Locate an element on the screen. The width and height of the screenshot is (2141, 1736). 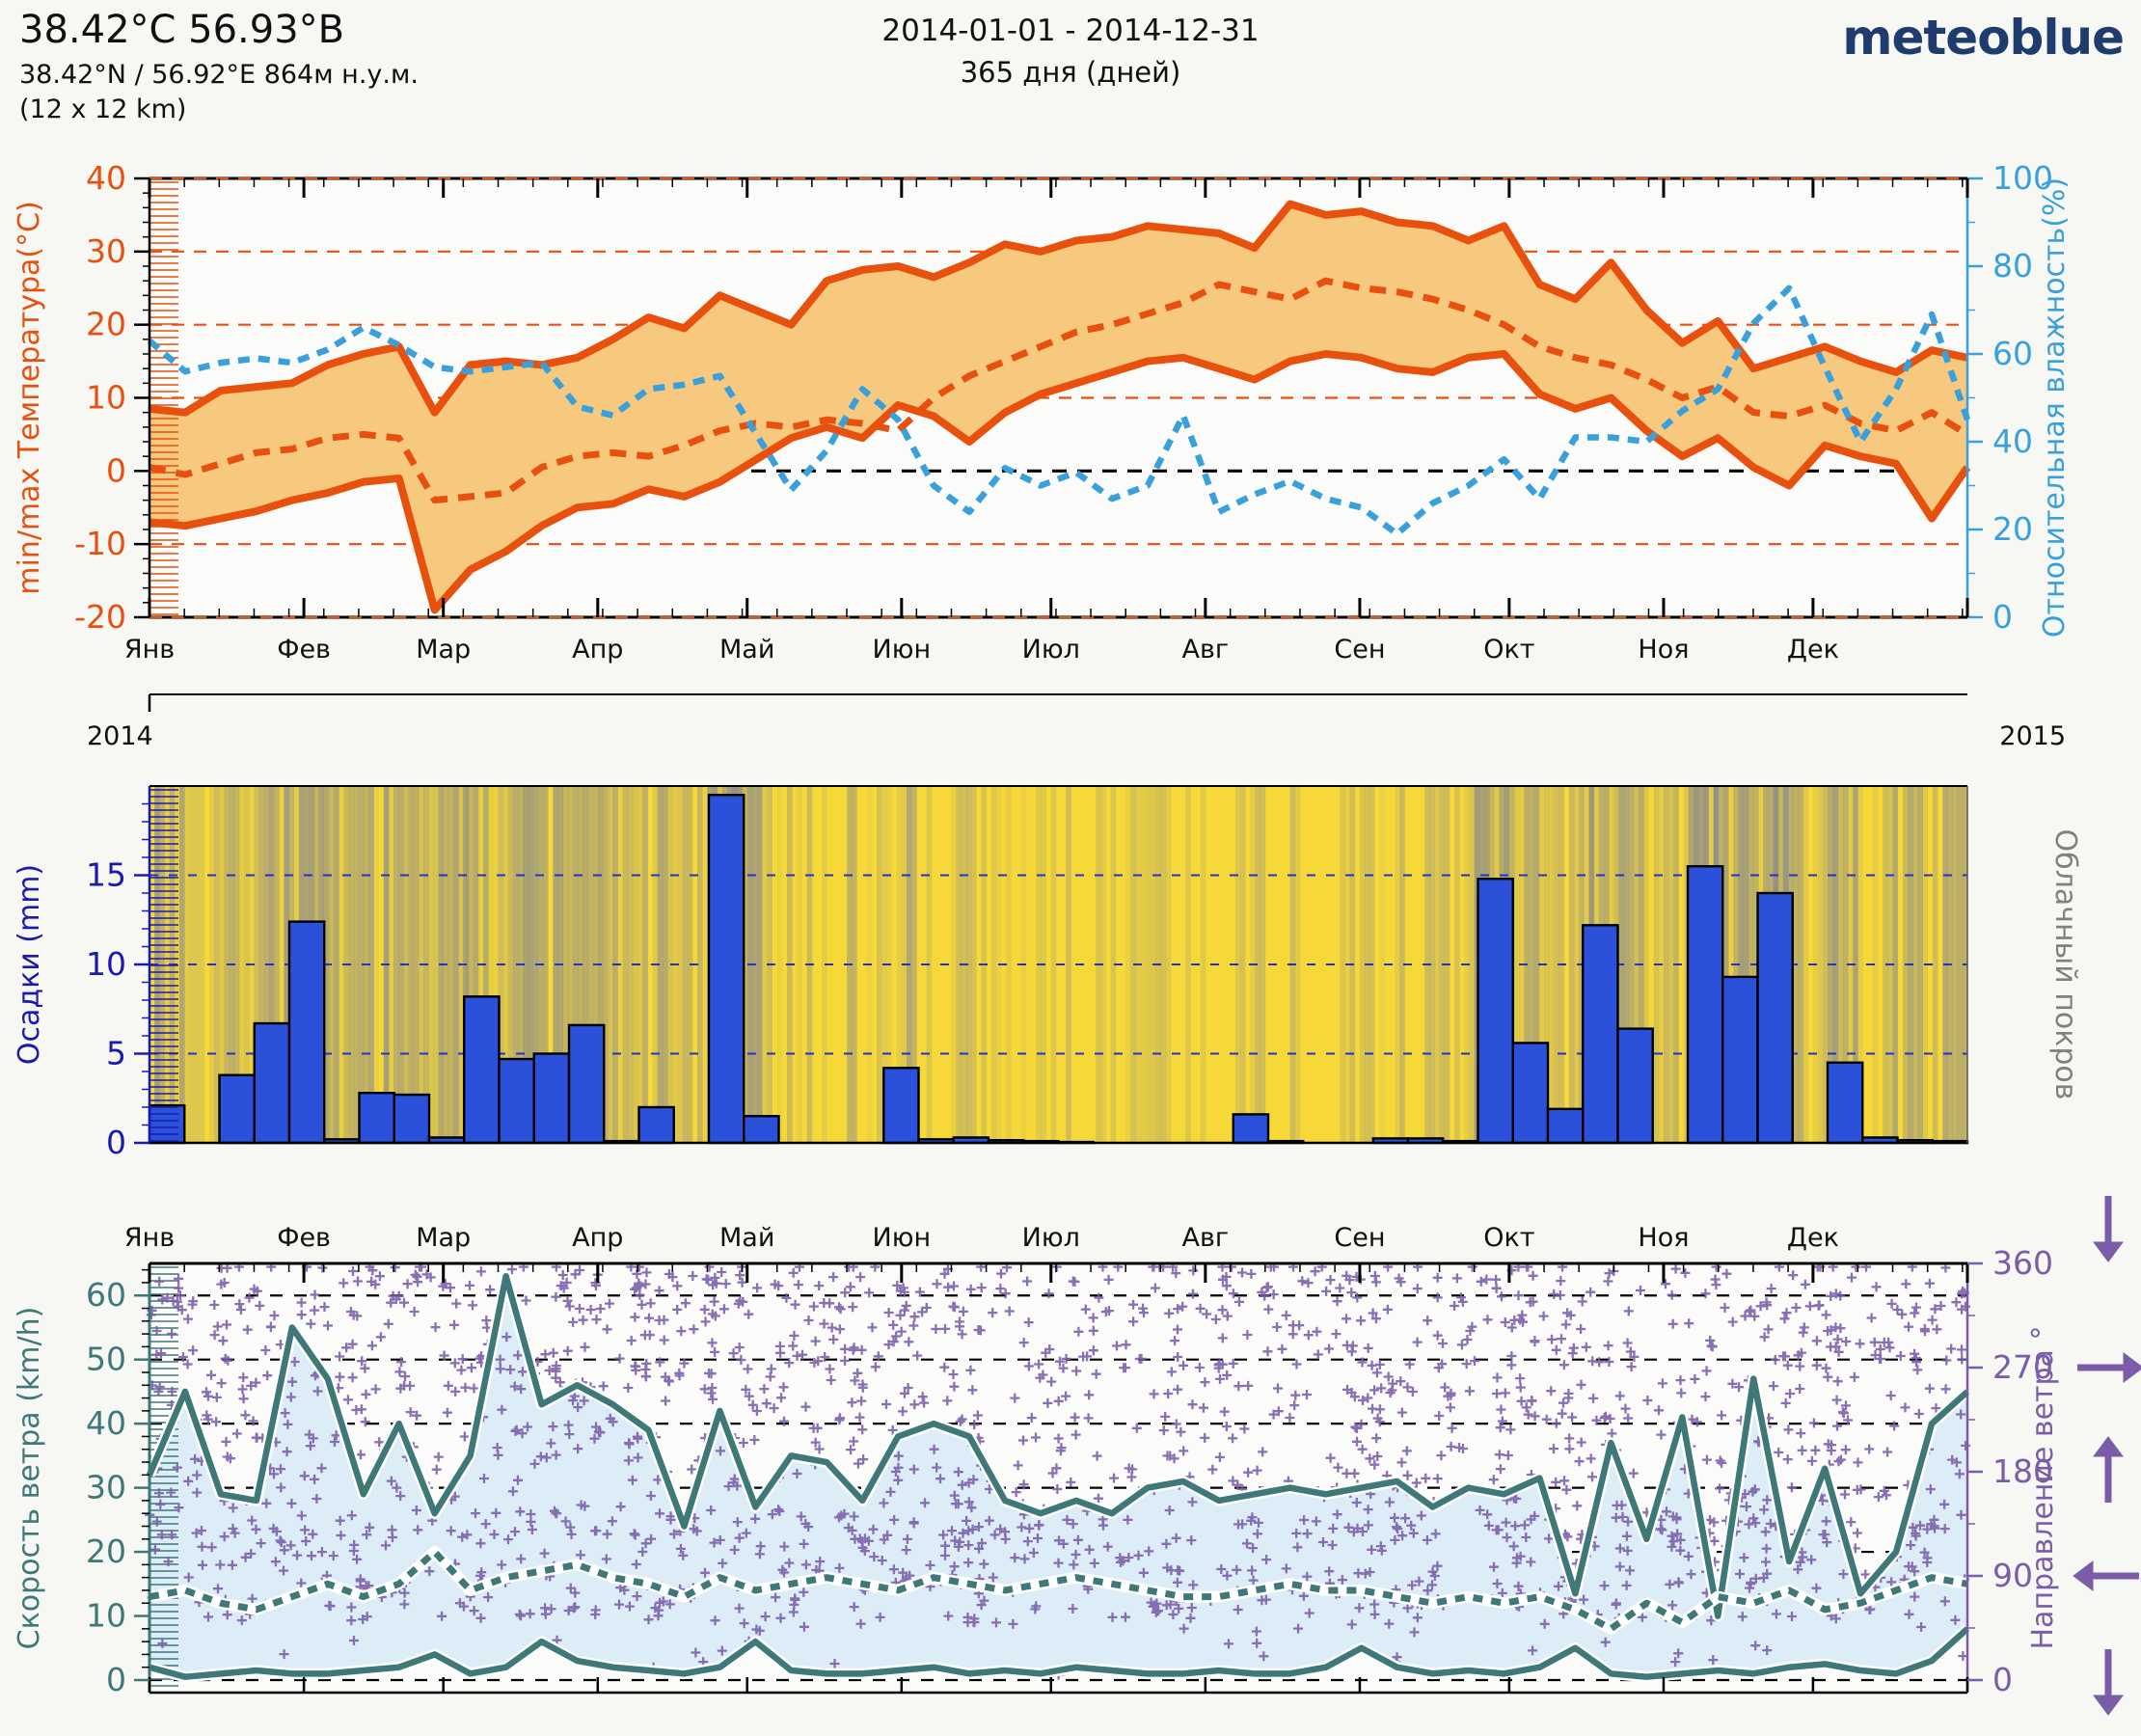
temp-tick: 30 is located at coordinates (106, 251).